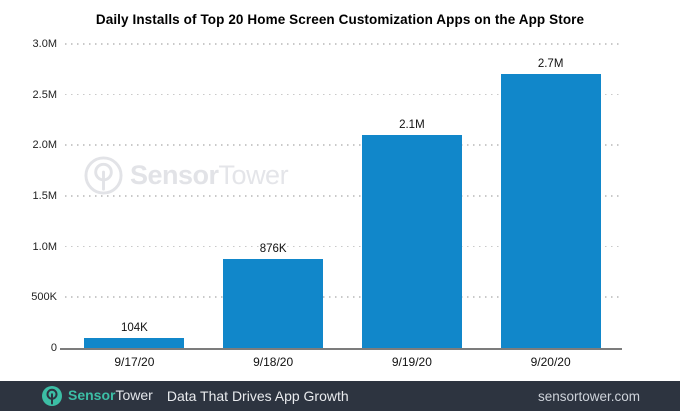 The width and height of the screenshot is (680, 411). I want to click on x-axis-label: 9/20/20, so click(550, 362).